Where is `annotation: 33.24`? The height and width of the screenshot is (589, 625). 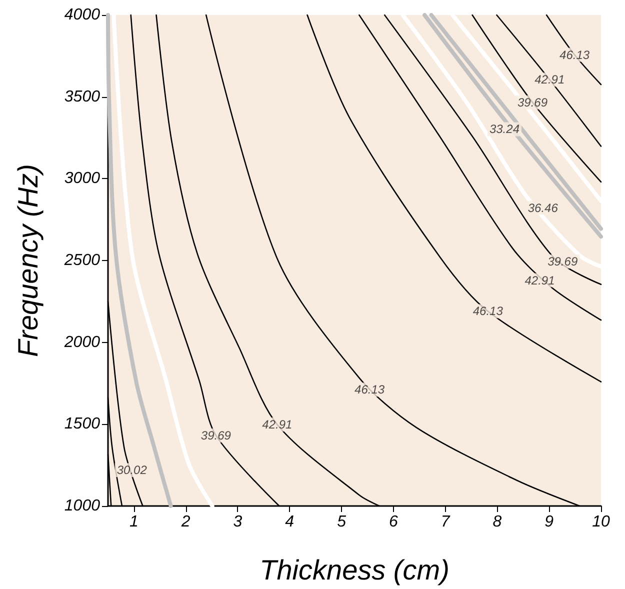 annotation: 33.24 is located at coordinates (504, 129).